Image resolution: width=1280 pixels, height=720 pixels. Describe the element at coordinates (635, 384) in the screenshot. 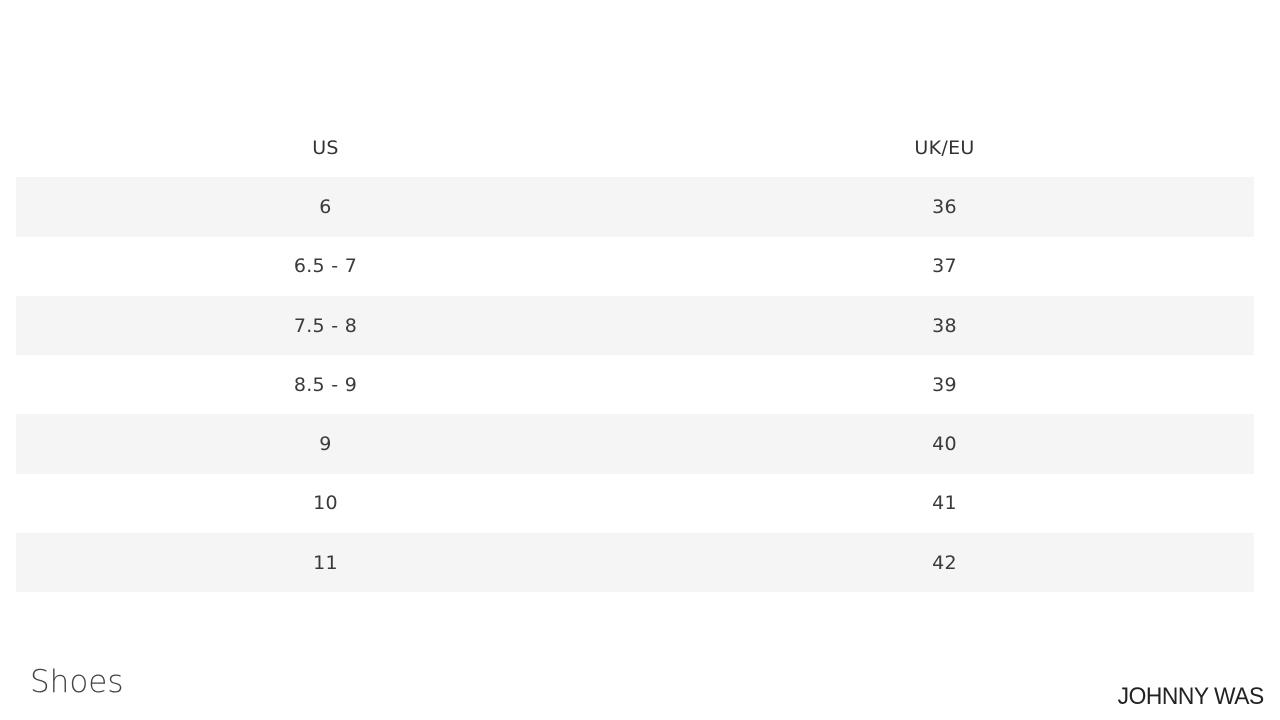

I see `table-row: 8.5 - 9 39` at that location.